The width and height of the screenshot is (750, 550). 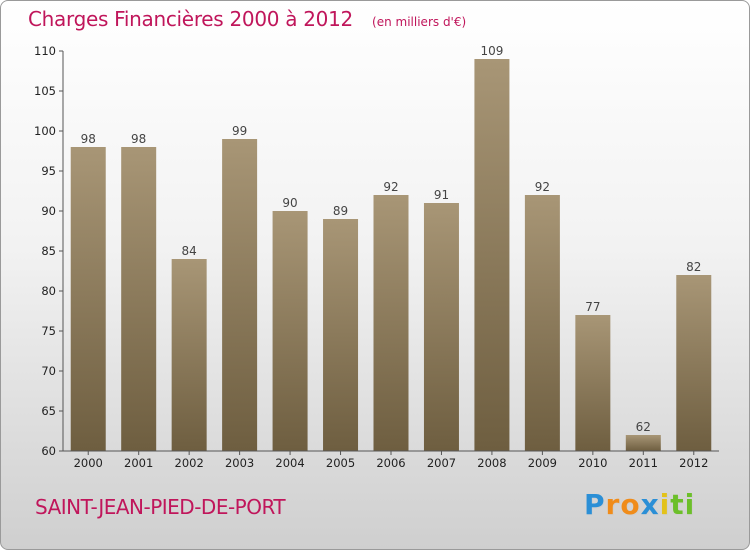 What do you see at coordinates (441, 195) in the screenshot?
I see `data-label-2007: 91` at bounding box center [441, 195].